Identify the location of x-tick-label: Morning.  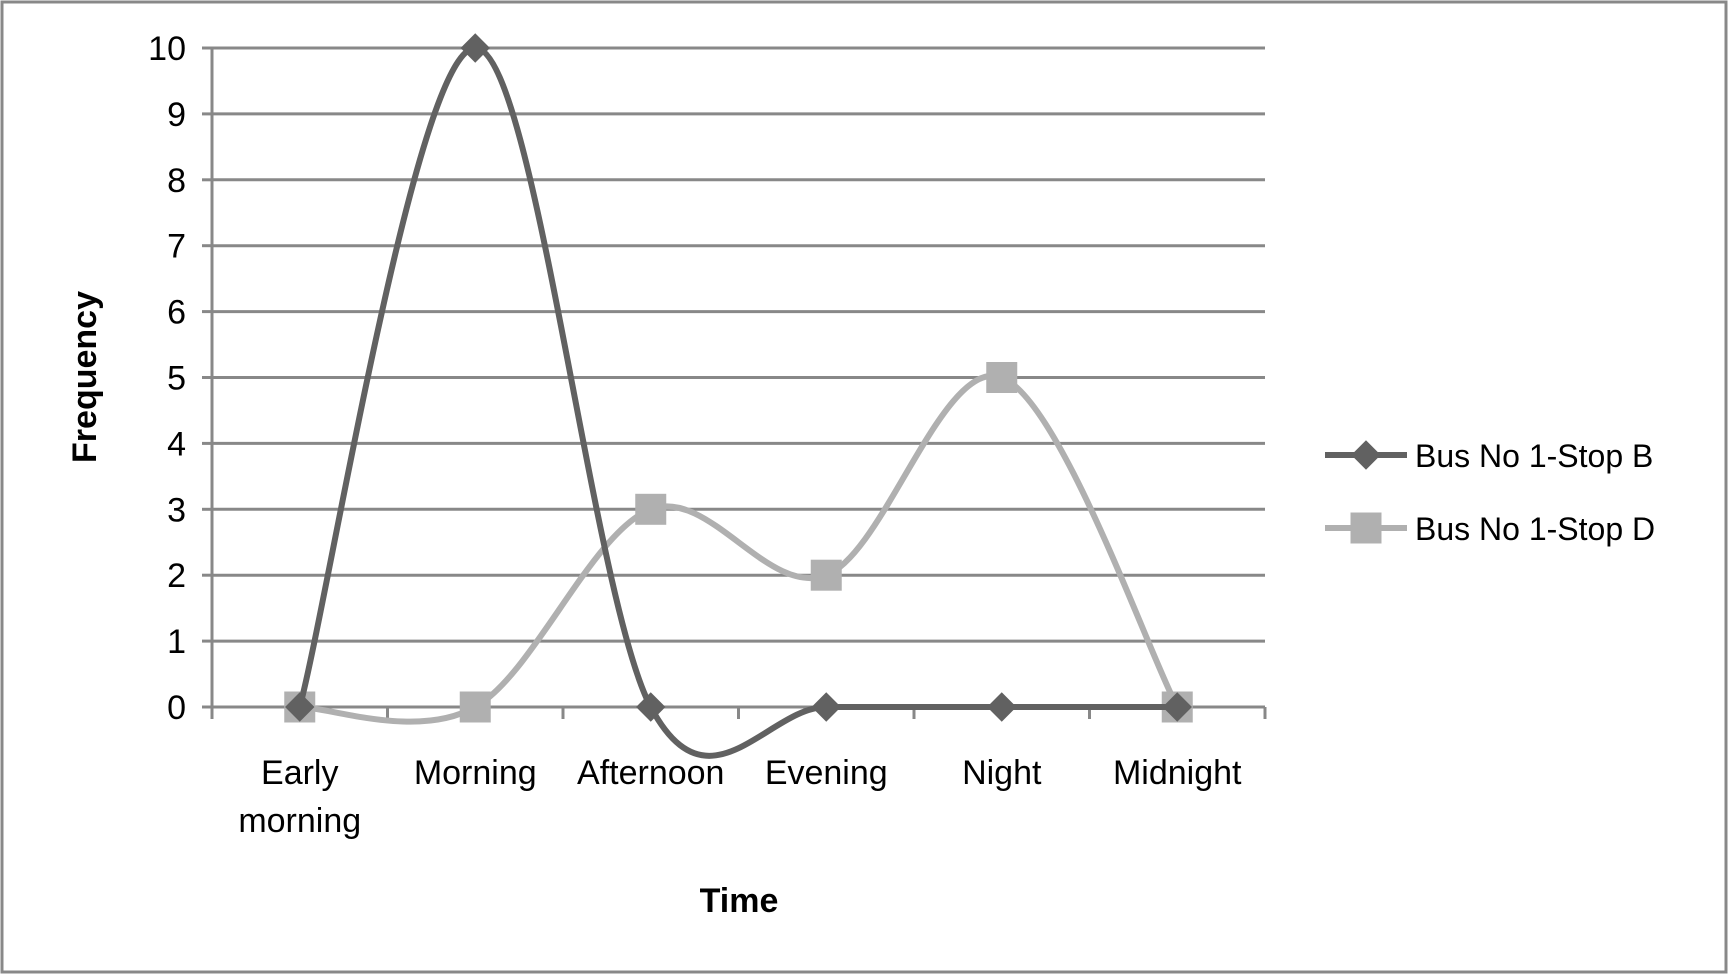
(475, 773).